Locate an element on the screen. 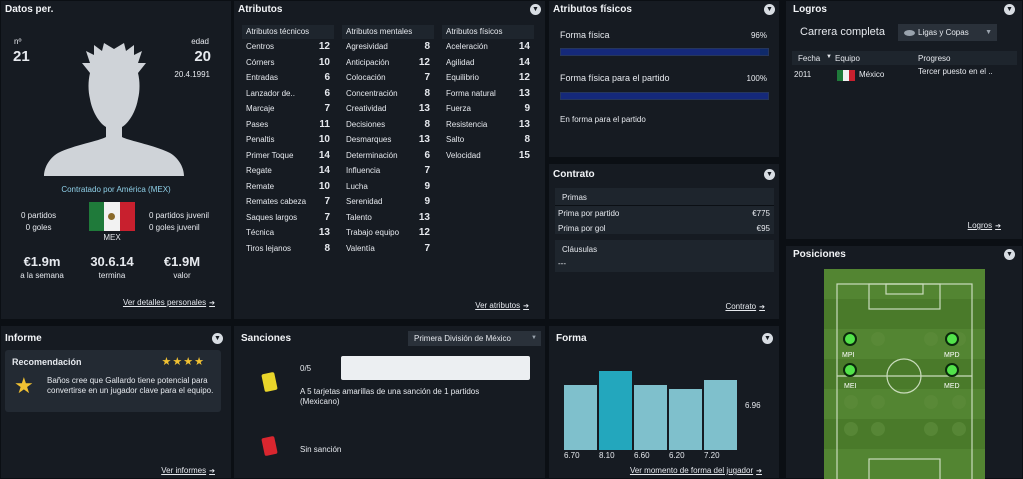 Image resolution: width=1023 pixels, height=479 pixels. achievements-link-label: Logros is located at coordinates (980, 225).